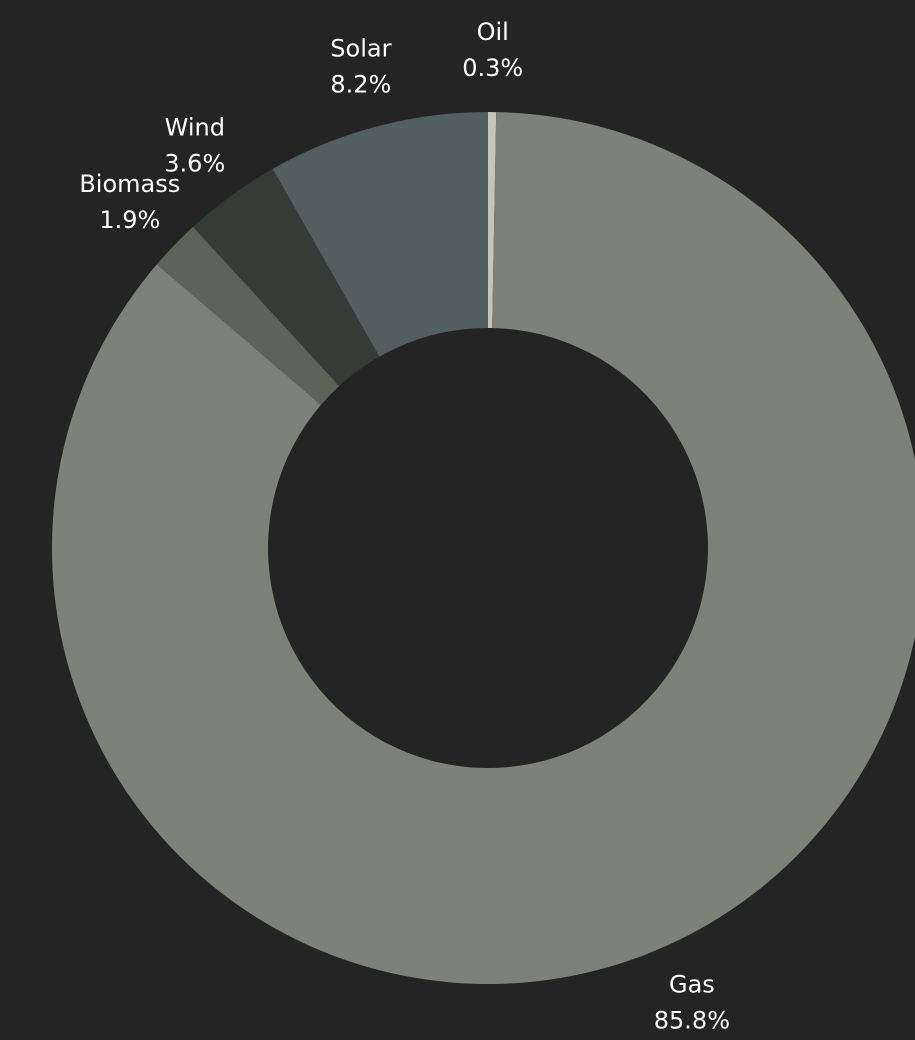 This screenshot has height=1040, width=915. What do you see at coordinates (129, 220) in the screenshot?
I see `slice-value-biomass: 1.9%` at bounding box center [129, 220].